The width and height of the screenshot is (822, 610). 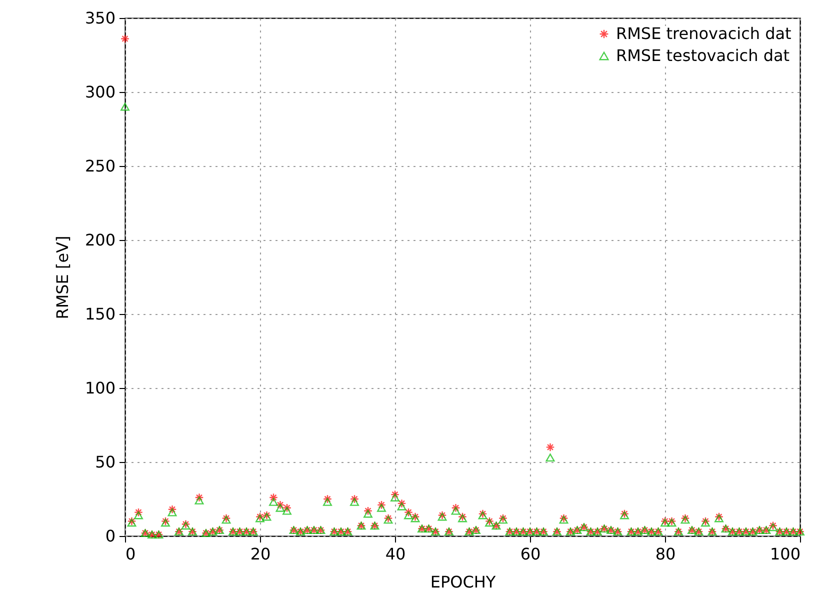 I want to click on legend-label: RMSE testovacich dat, so click(x=703, y=55).